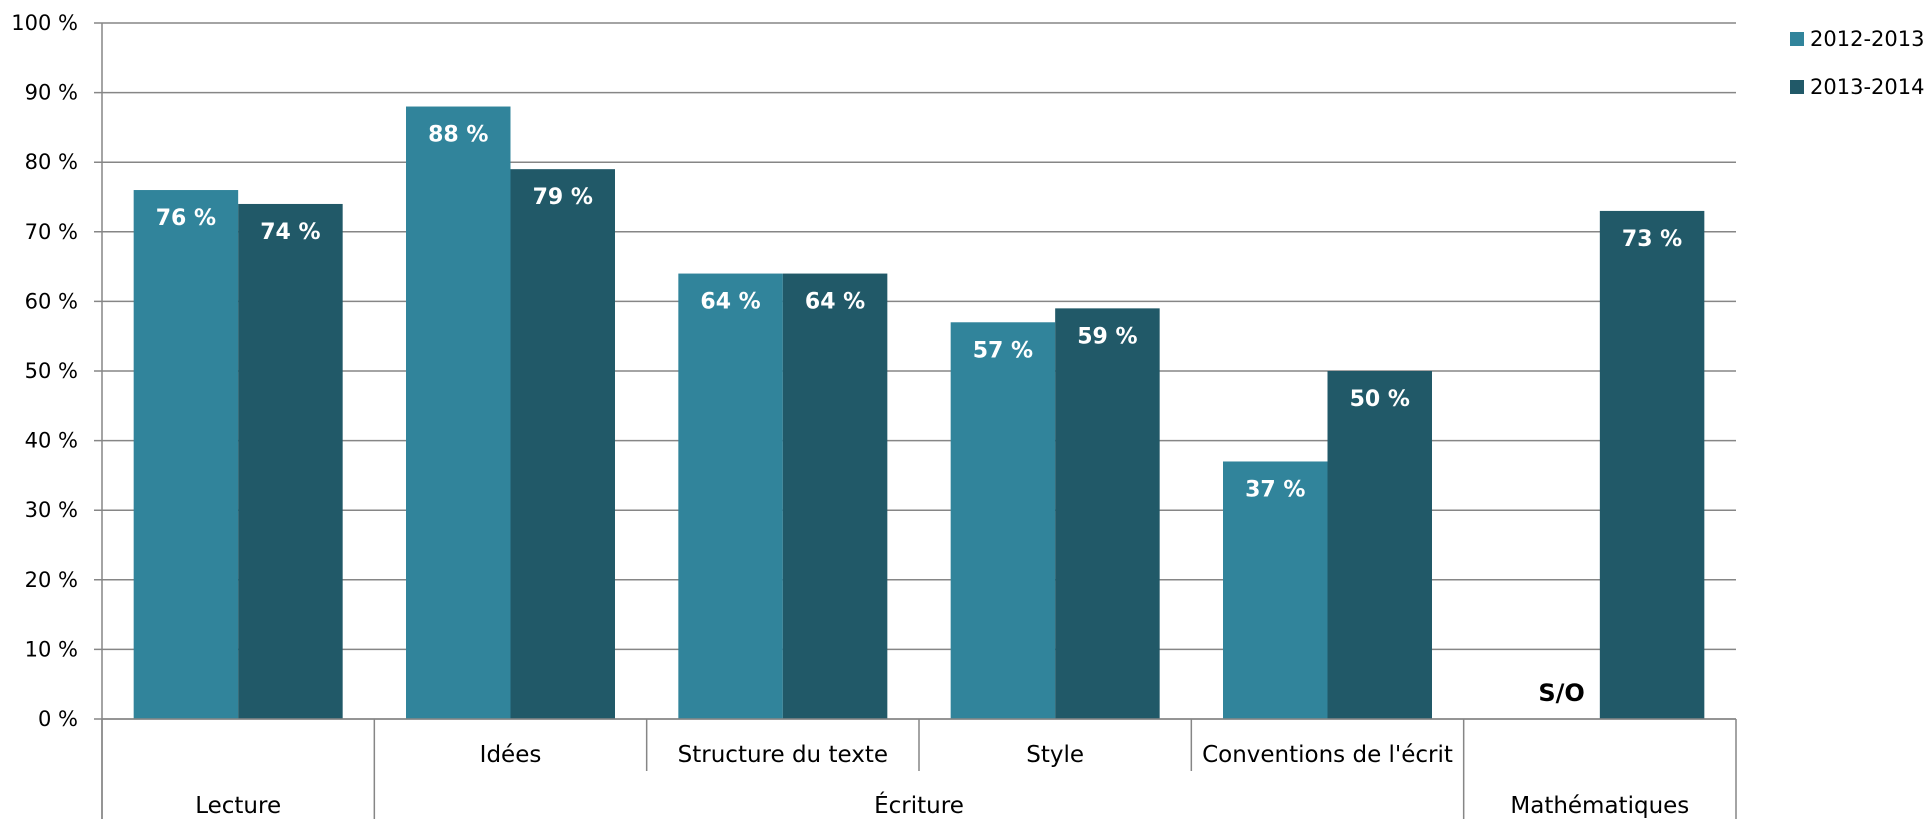 This screenshot has width=1927, height=824. Describe the element at coordinates (563, 197) in the screenshot. I see `bar-value-label: 79 %` at that location.